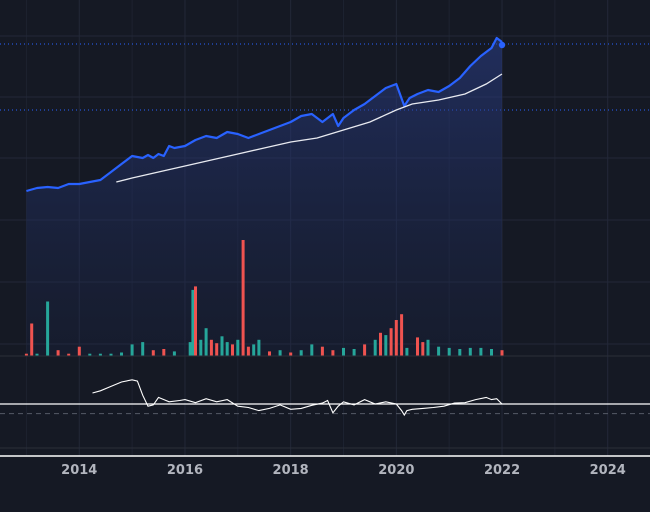 The image size is (650, 512). What do you see at coordinates (502, 470) in the screenshot?
I see `x-tick-label: 2022` at bounding box center [502, 470].